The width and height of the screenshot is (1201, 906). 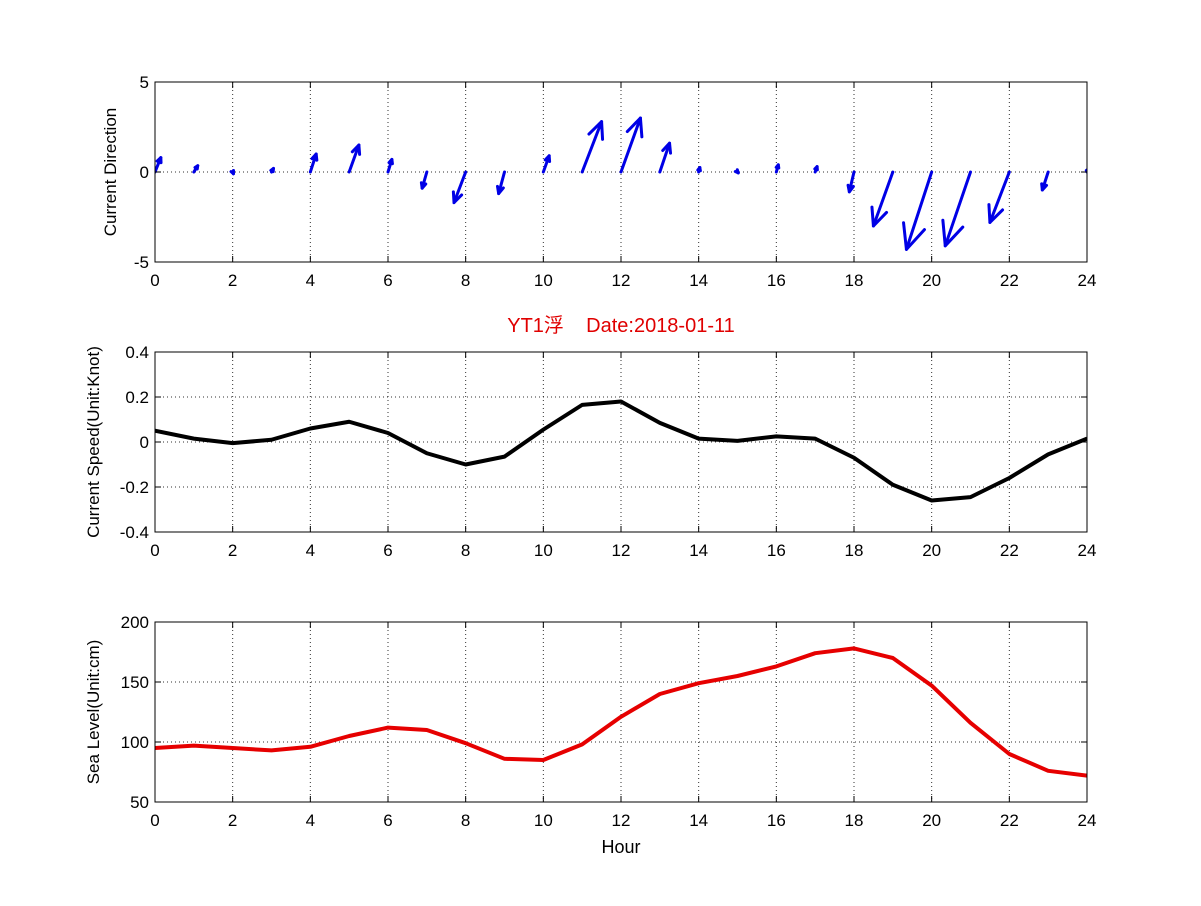 What do you see at coordinates (154, 550) in the screenshot?
I see `current-speed-xtick-label: 0` at bounding box center [154, 550].